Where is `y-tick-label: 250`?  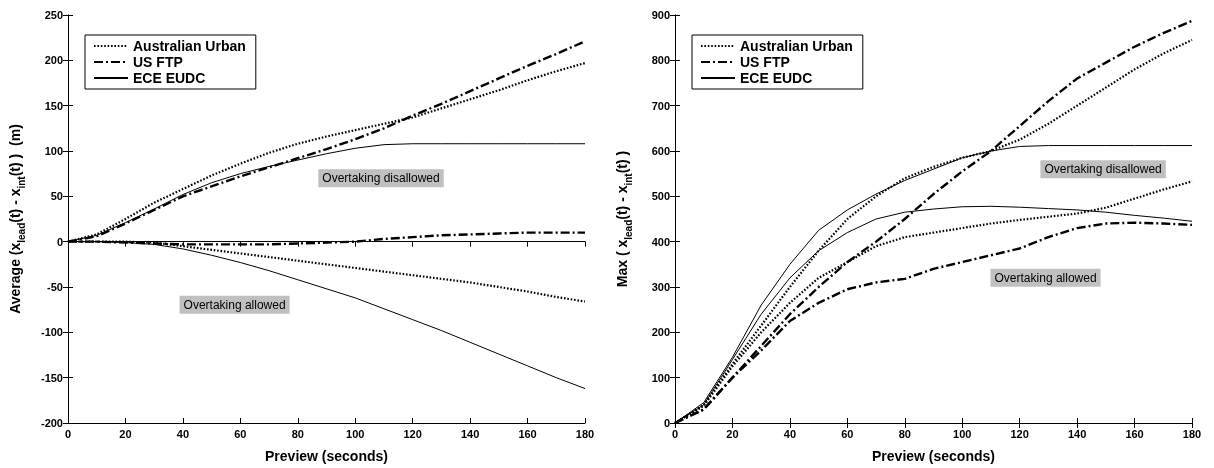
y-tick-label: 250 is located at coordinates (53, 15).